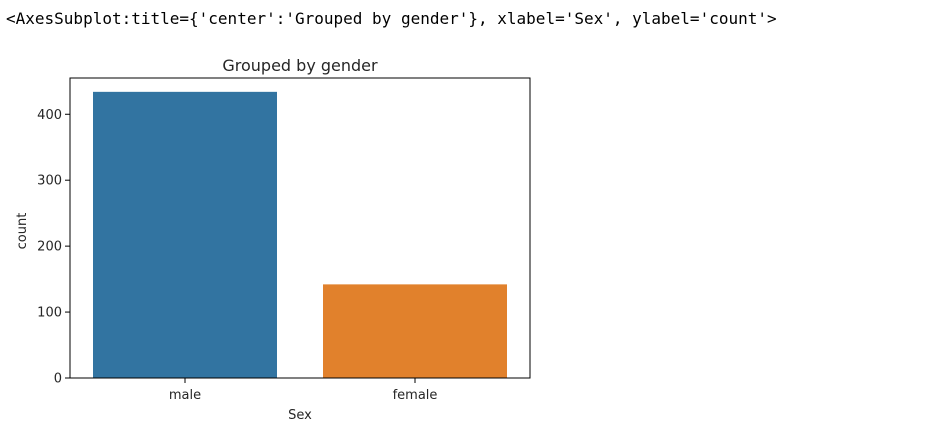  Describe the element at coordinates (185, 234) in the screenshot. I see `bar-male` at that location.